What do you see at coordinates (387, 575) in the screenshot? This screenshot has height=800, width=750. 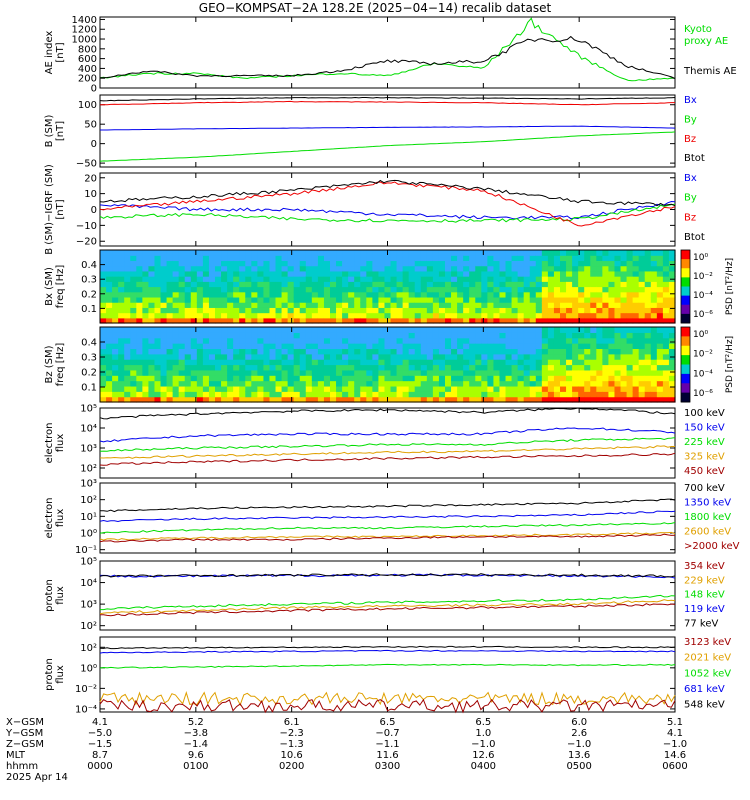 I see `series-line` at bounding box center [387, 575].